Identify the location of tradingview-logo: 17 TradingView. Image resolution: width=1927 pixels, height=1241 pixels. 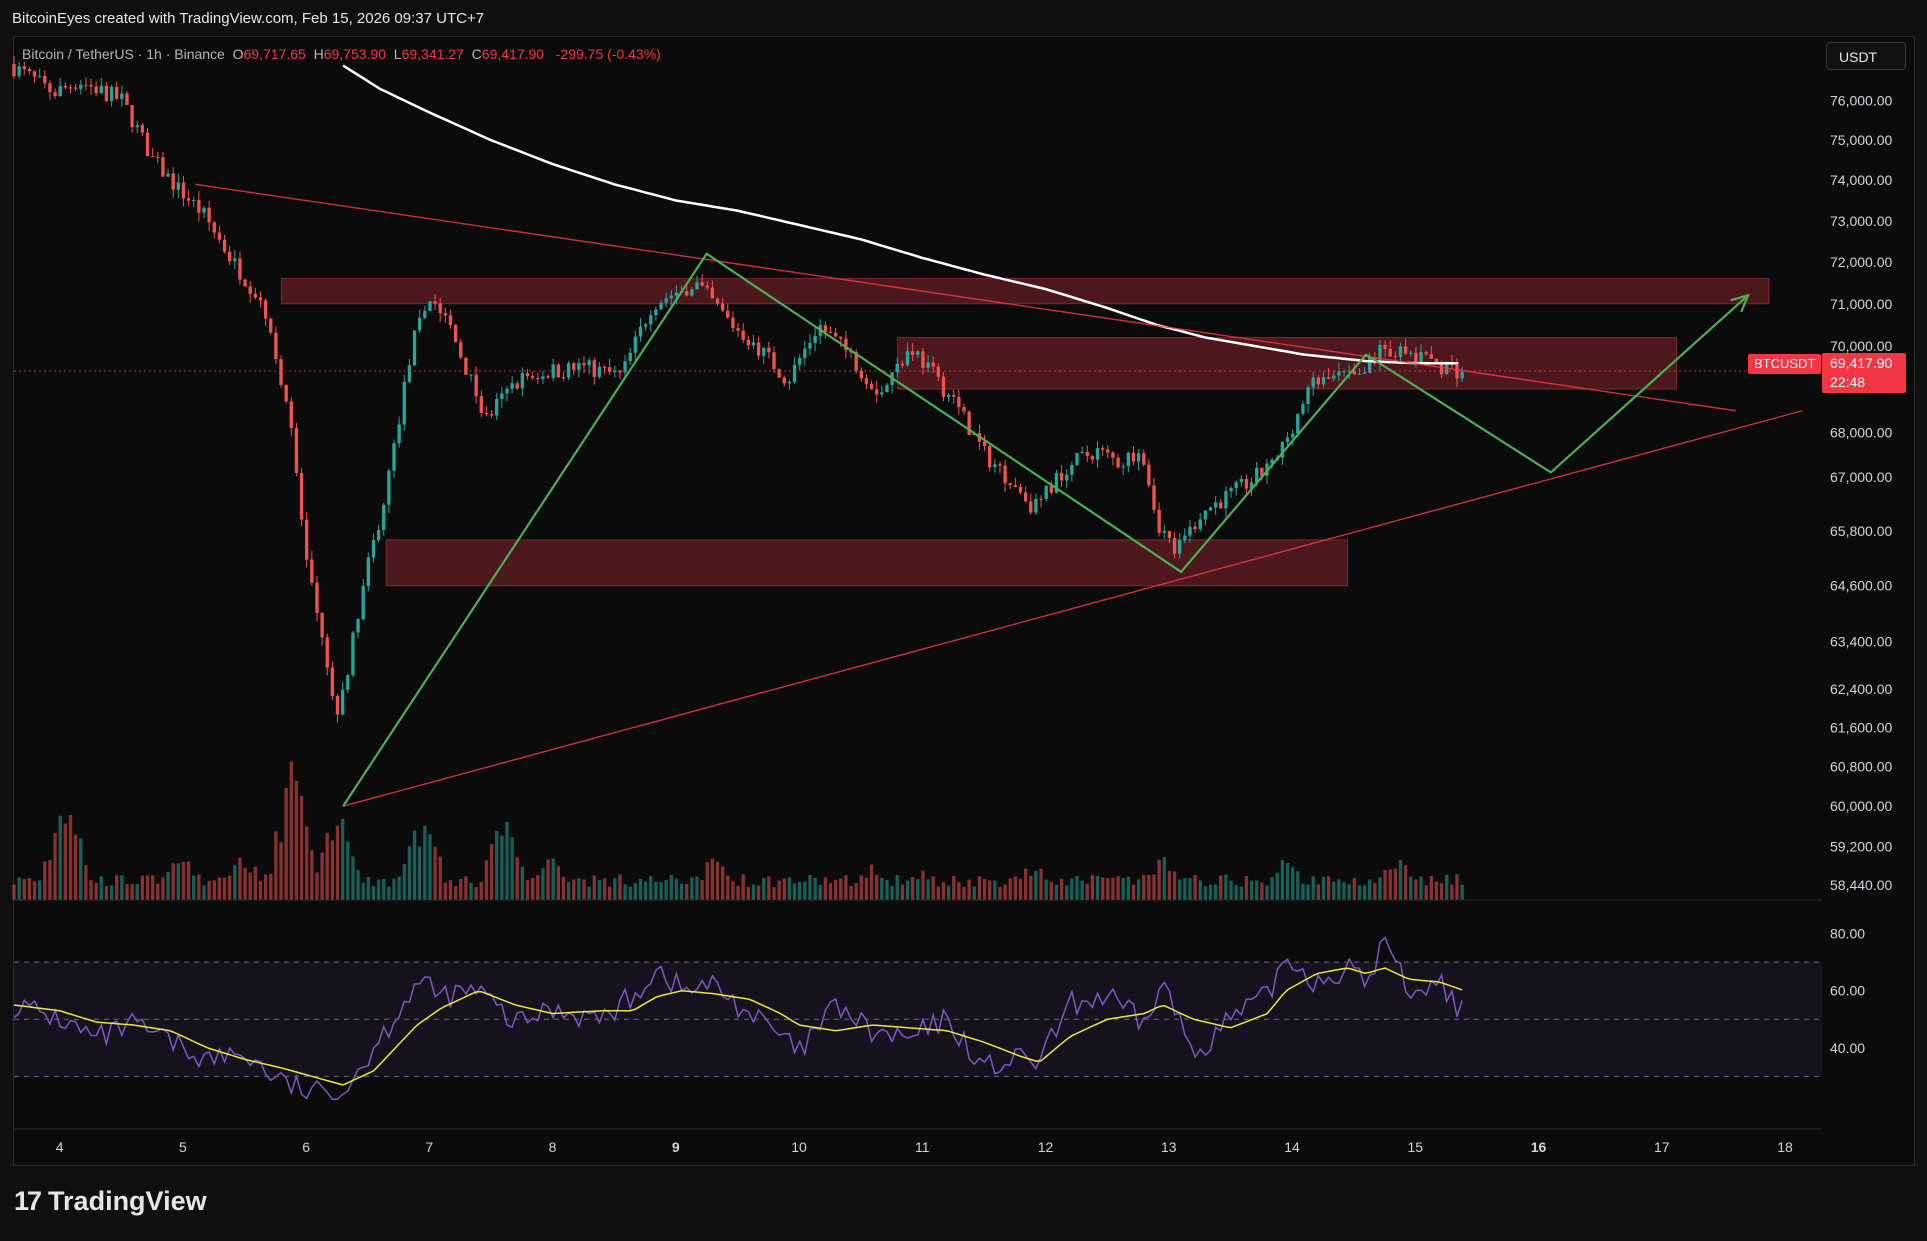
(110, 1201).